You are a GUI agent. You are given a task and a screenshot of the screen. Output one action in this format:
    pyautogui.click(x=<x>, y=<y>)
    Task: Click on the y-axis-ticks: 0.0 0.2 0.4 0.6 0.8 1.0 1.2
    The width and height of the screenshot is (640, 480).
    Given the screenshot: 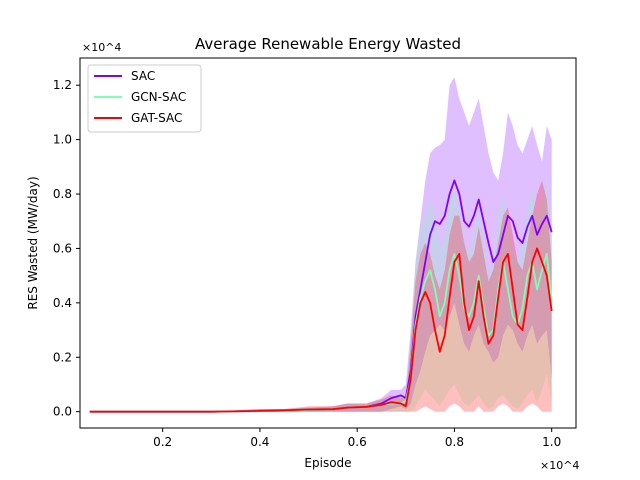 What is the action you would take?
    pyautogui.click(x=66, y=248)
    